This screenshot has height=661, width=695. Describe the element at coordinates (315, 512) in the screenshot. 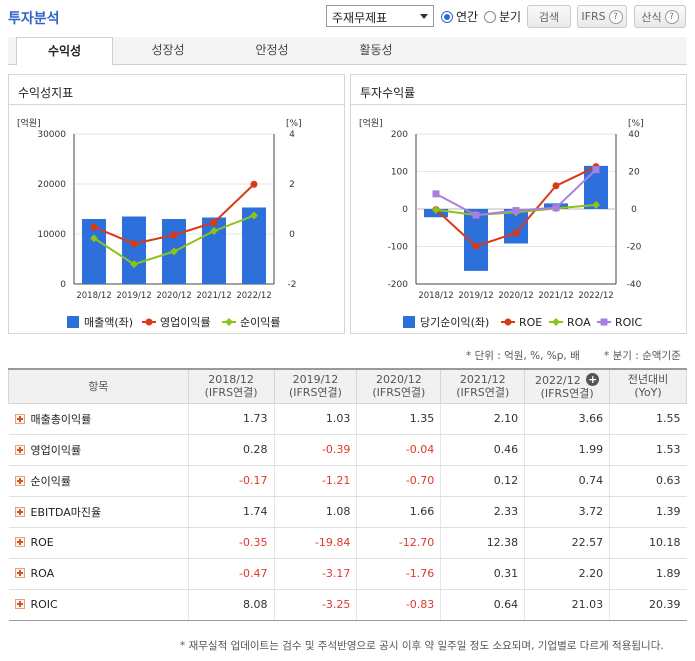

I see `table-cell: 1.08` at that location.